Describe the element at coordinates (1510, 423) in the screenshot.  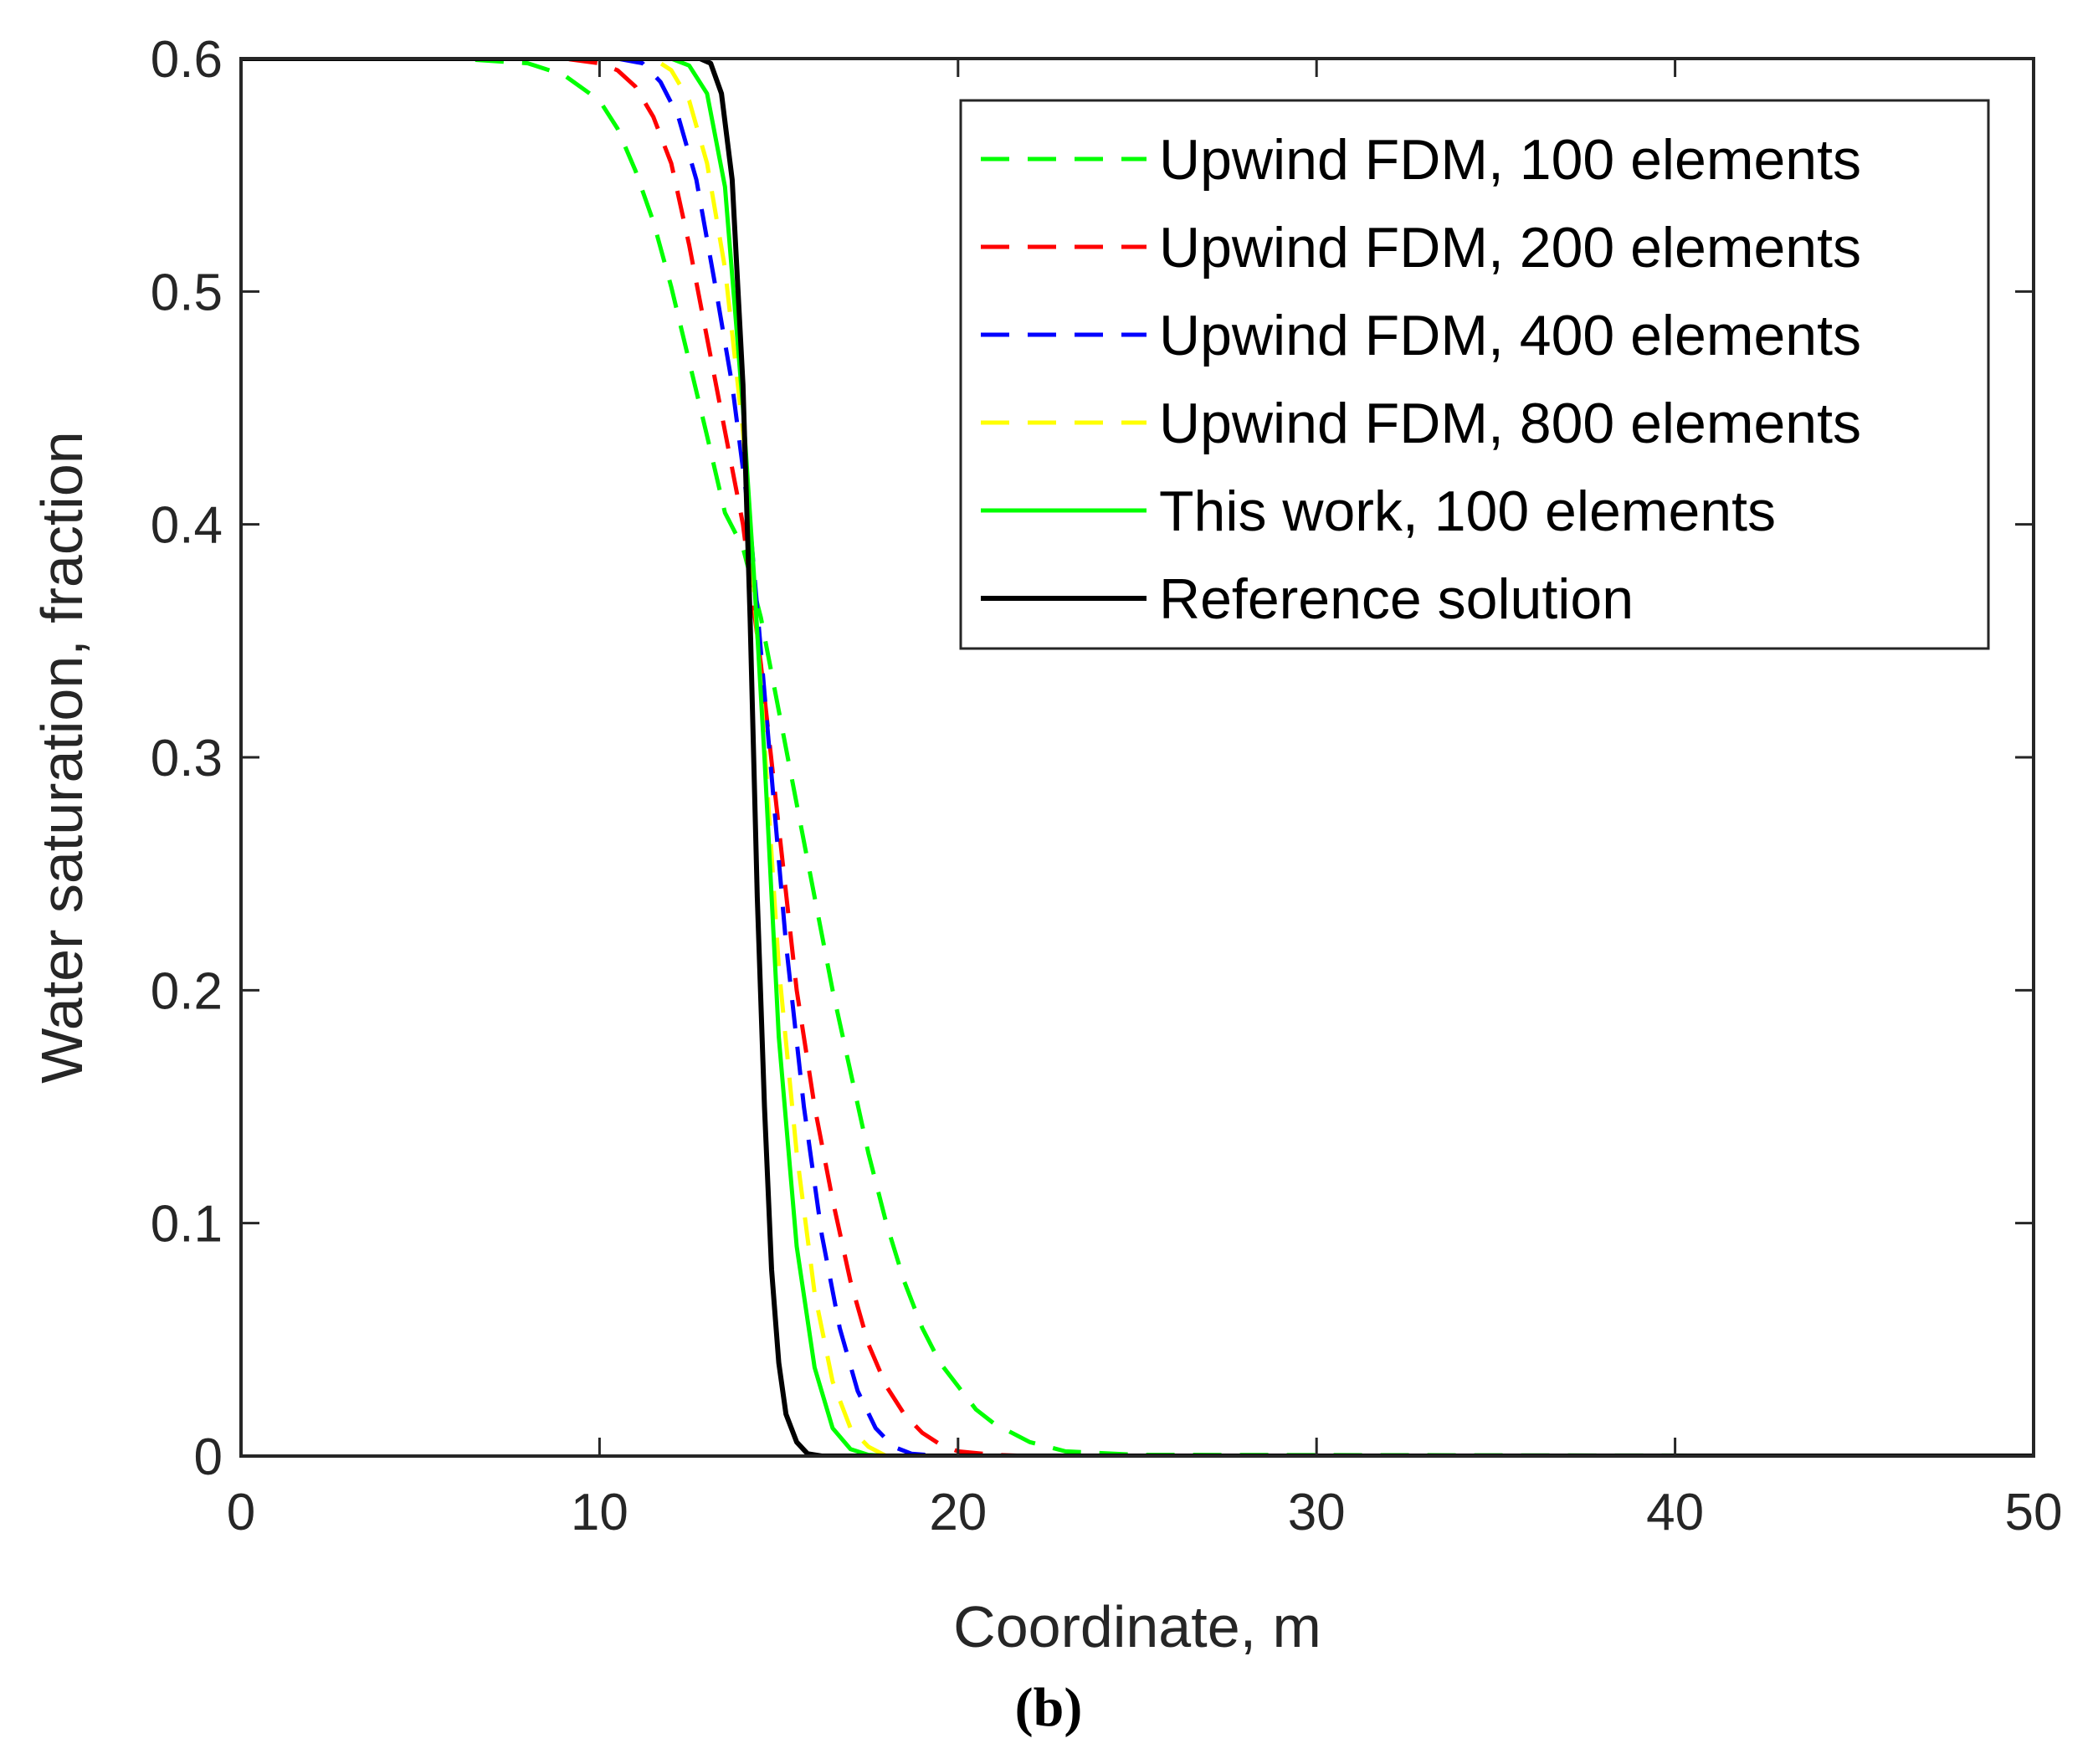
I see `legend-label: Upwind FDM, 800 elements` at that location.